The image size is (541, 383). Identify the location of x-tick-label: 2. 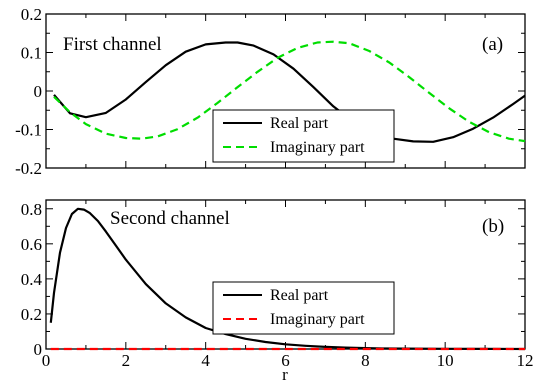
(126, 360).